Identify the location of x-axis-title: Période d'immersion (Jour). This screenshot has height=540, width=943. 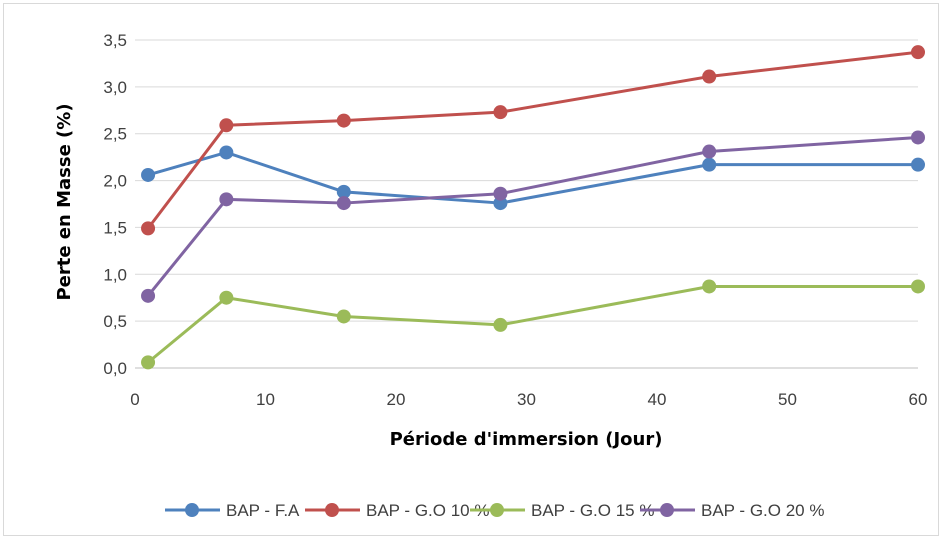
(526, 439).